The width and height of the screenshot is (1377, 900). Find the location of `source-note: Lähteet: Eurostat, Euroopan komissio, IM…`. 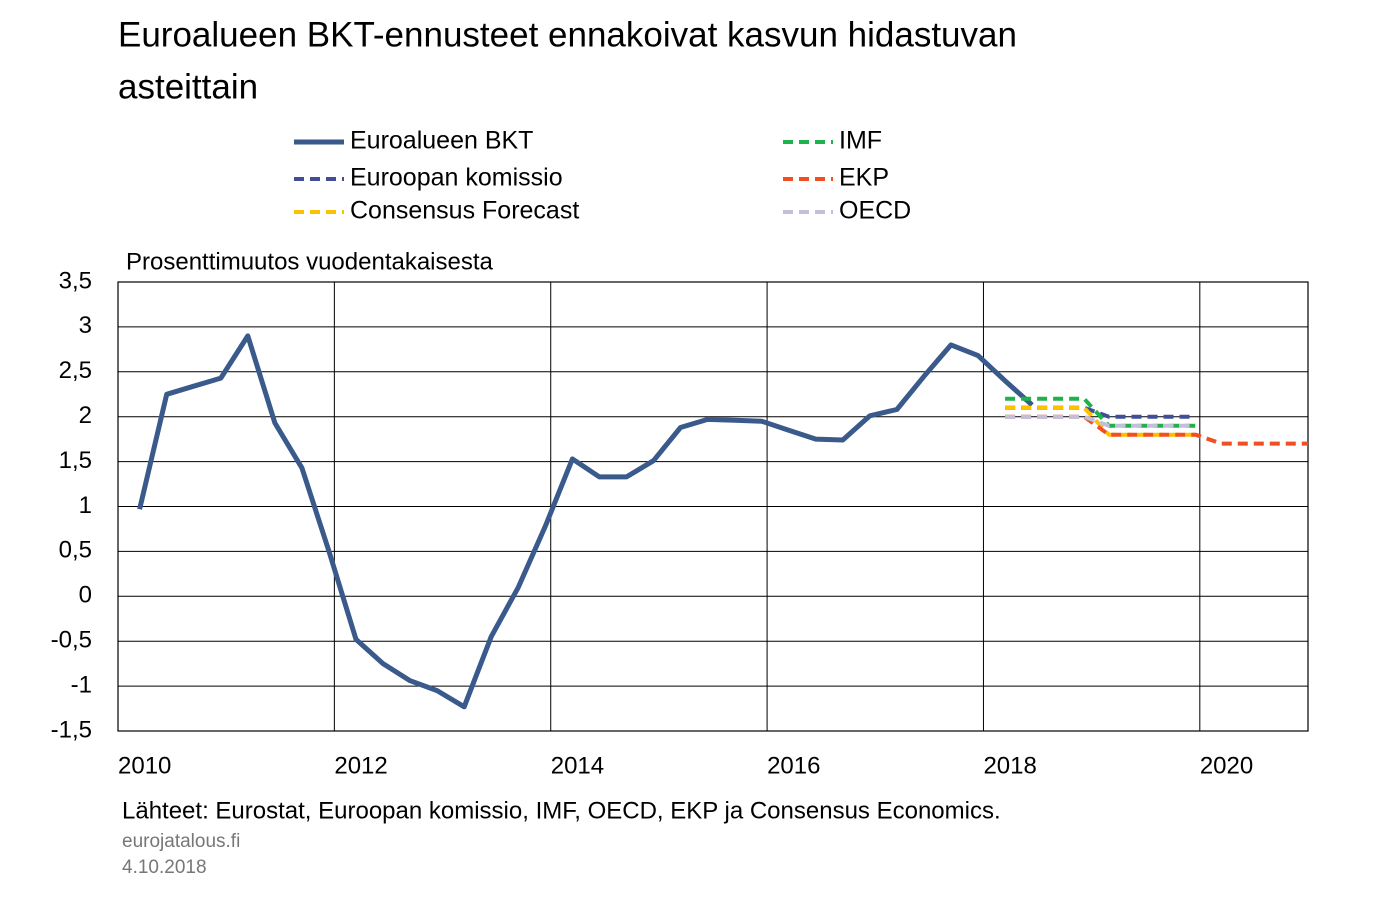

source-note: Lähteet: Eurostat, Euroopan komissio, IM… is located at coordinates (561, 810).